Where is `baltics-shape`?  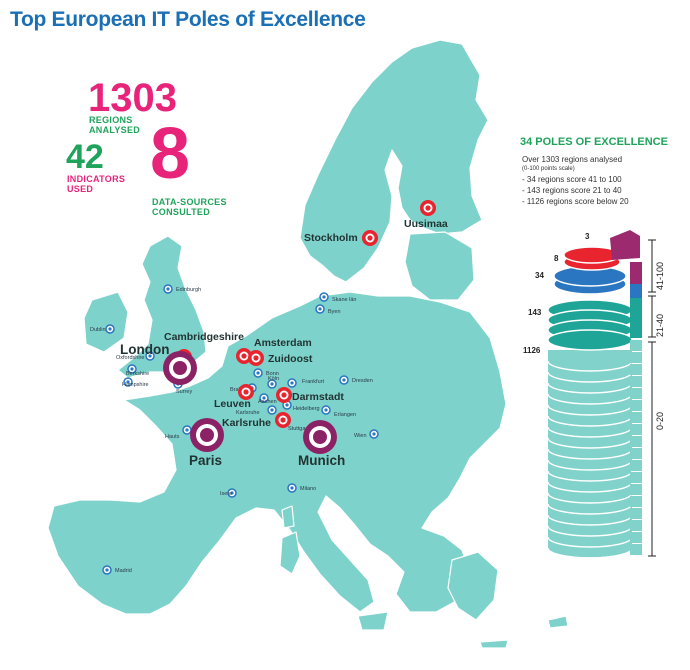
baltics-shape is located at coordinates (439, 266).